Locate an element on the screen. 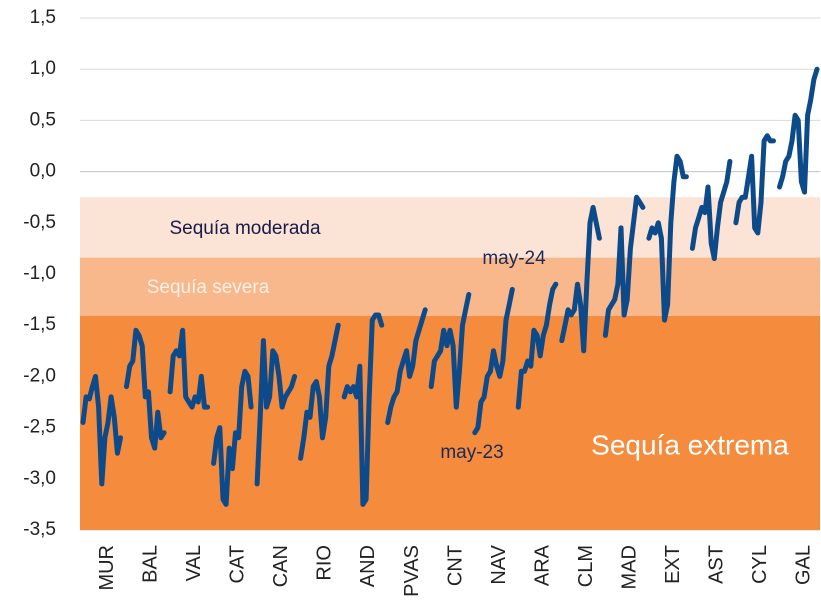  x-tick-label: EXT is located at coordinates (673, 564).